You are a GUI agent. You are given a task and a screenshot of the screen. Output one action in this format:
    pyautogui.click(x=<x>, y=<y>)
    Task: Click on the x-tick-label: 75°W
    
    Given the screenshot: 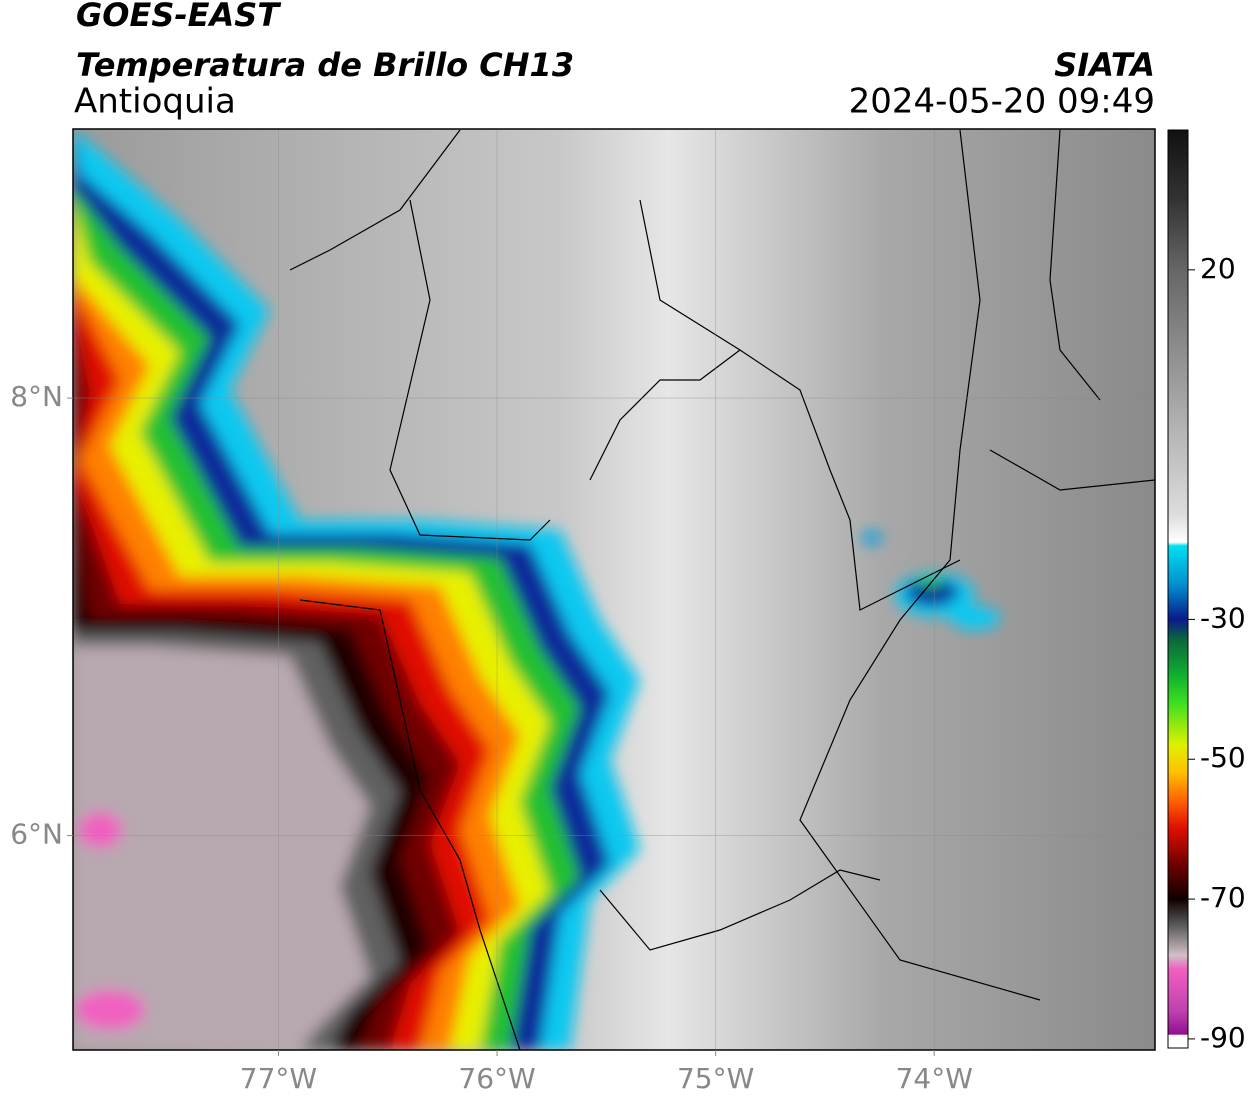 What is the action you would take?
    pyautogui.click(x=715, y=1078)
    